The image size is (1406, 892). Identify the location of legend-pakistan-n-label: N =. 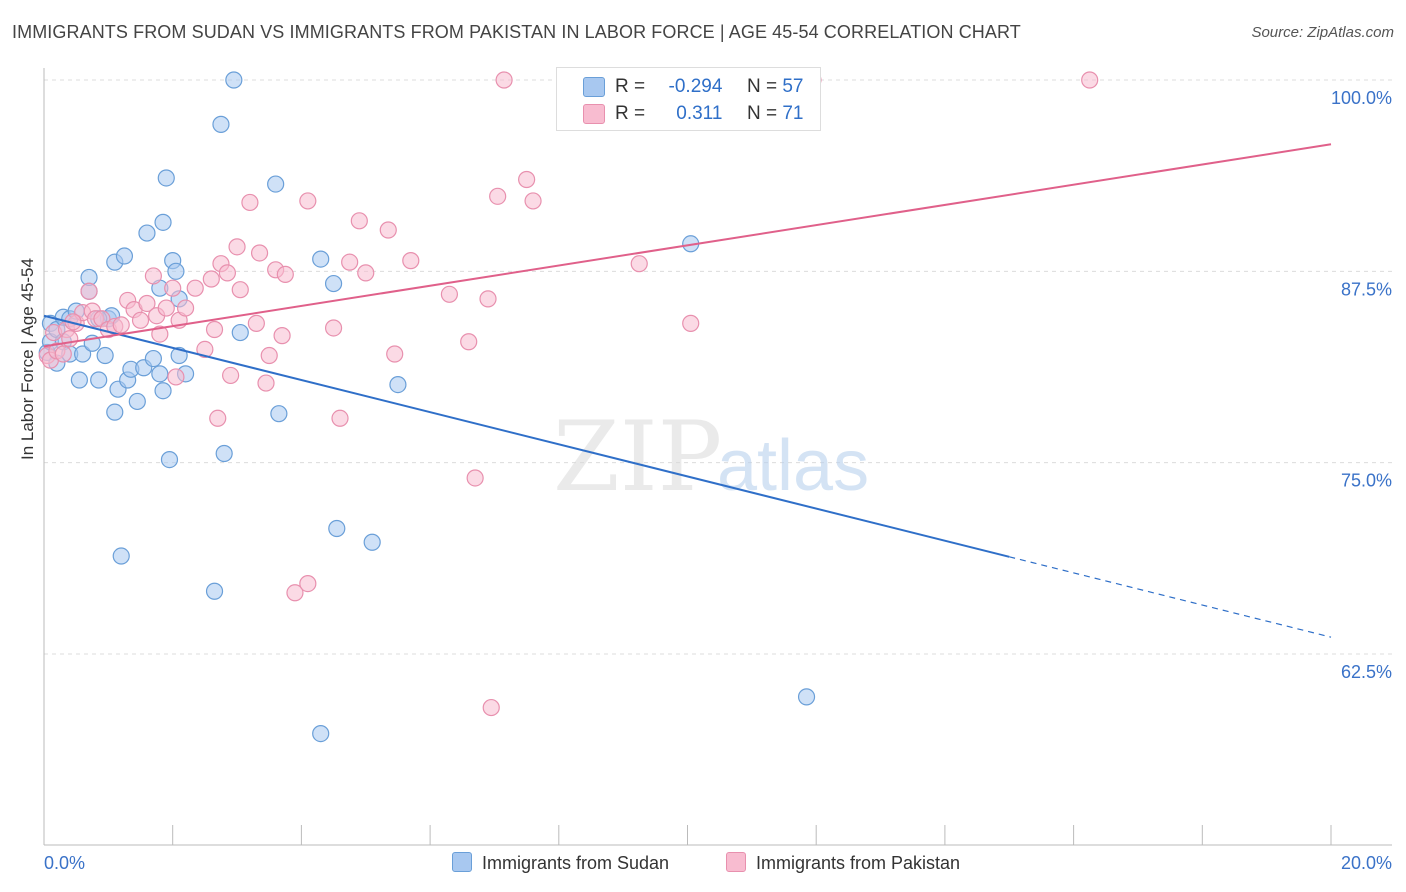
(762, 113).